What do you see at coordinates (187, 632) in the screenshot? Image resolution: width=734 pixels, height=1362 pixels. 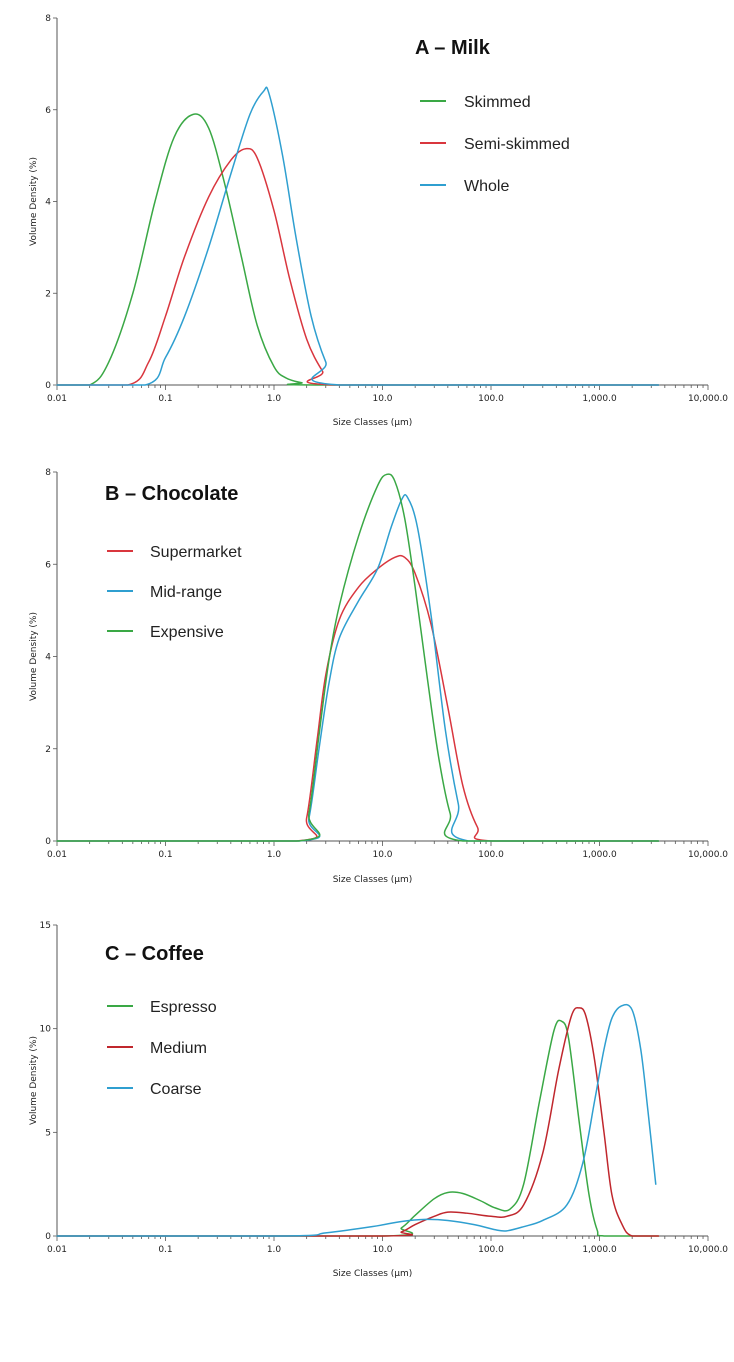 I see `legend-label: Expensive` at bounding box center [187, 632].